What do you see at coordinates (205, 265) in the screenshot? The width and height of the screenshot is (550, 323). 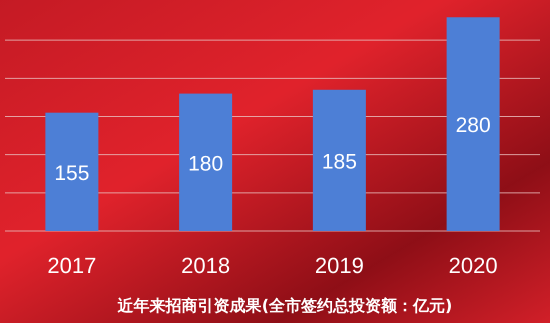 I see `x-tick-label: 2018` at bounding box center [205, 265].